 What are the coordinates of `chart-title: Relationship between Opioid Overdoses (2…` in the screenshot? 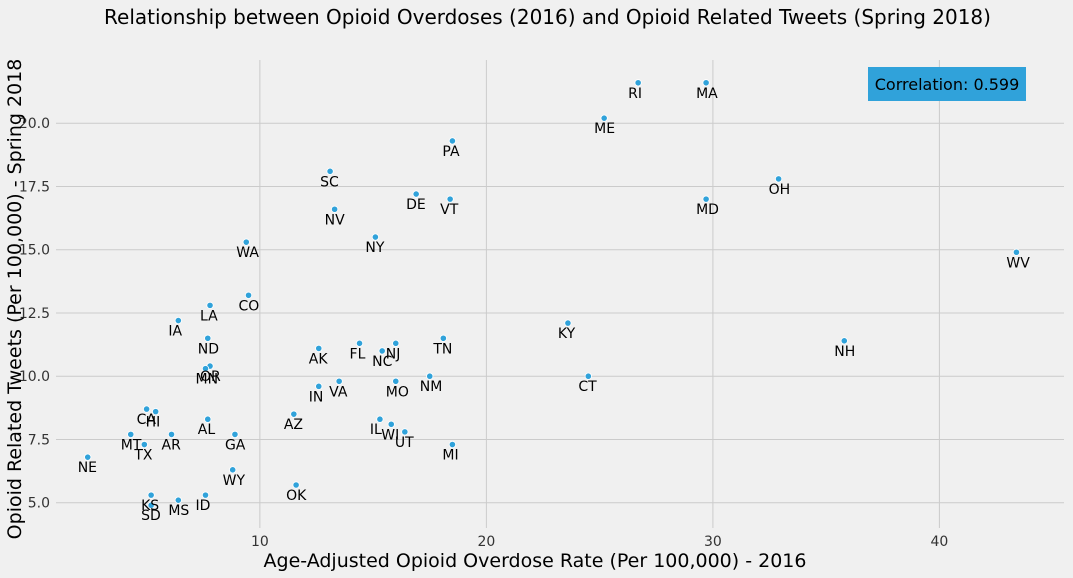 It's located at (547, 17).